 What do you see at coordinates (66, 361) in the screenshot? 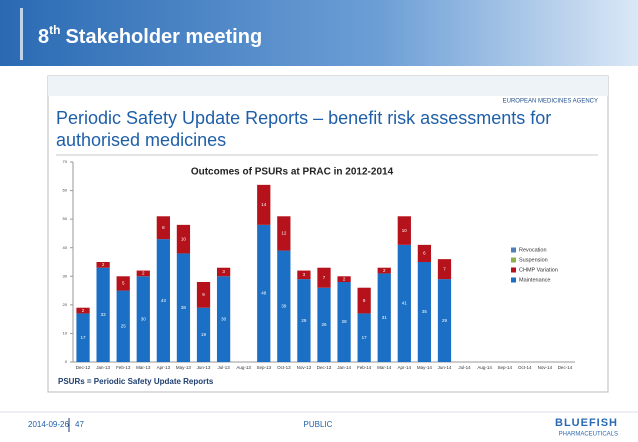
I see `y-tick-label: 0` at bounding box center [66, 361].